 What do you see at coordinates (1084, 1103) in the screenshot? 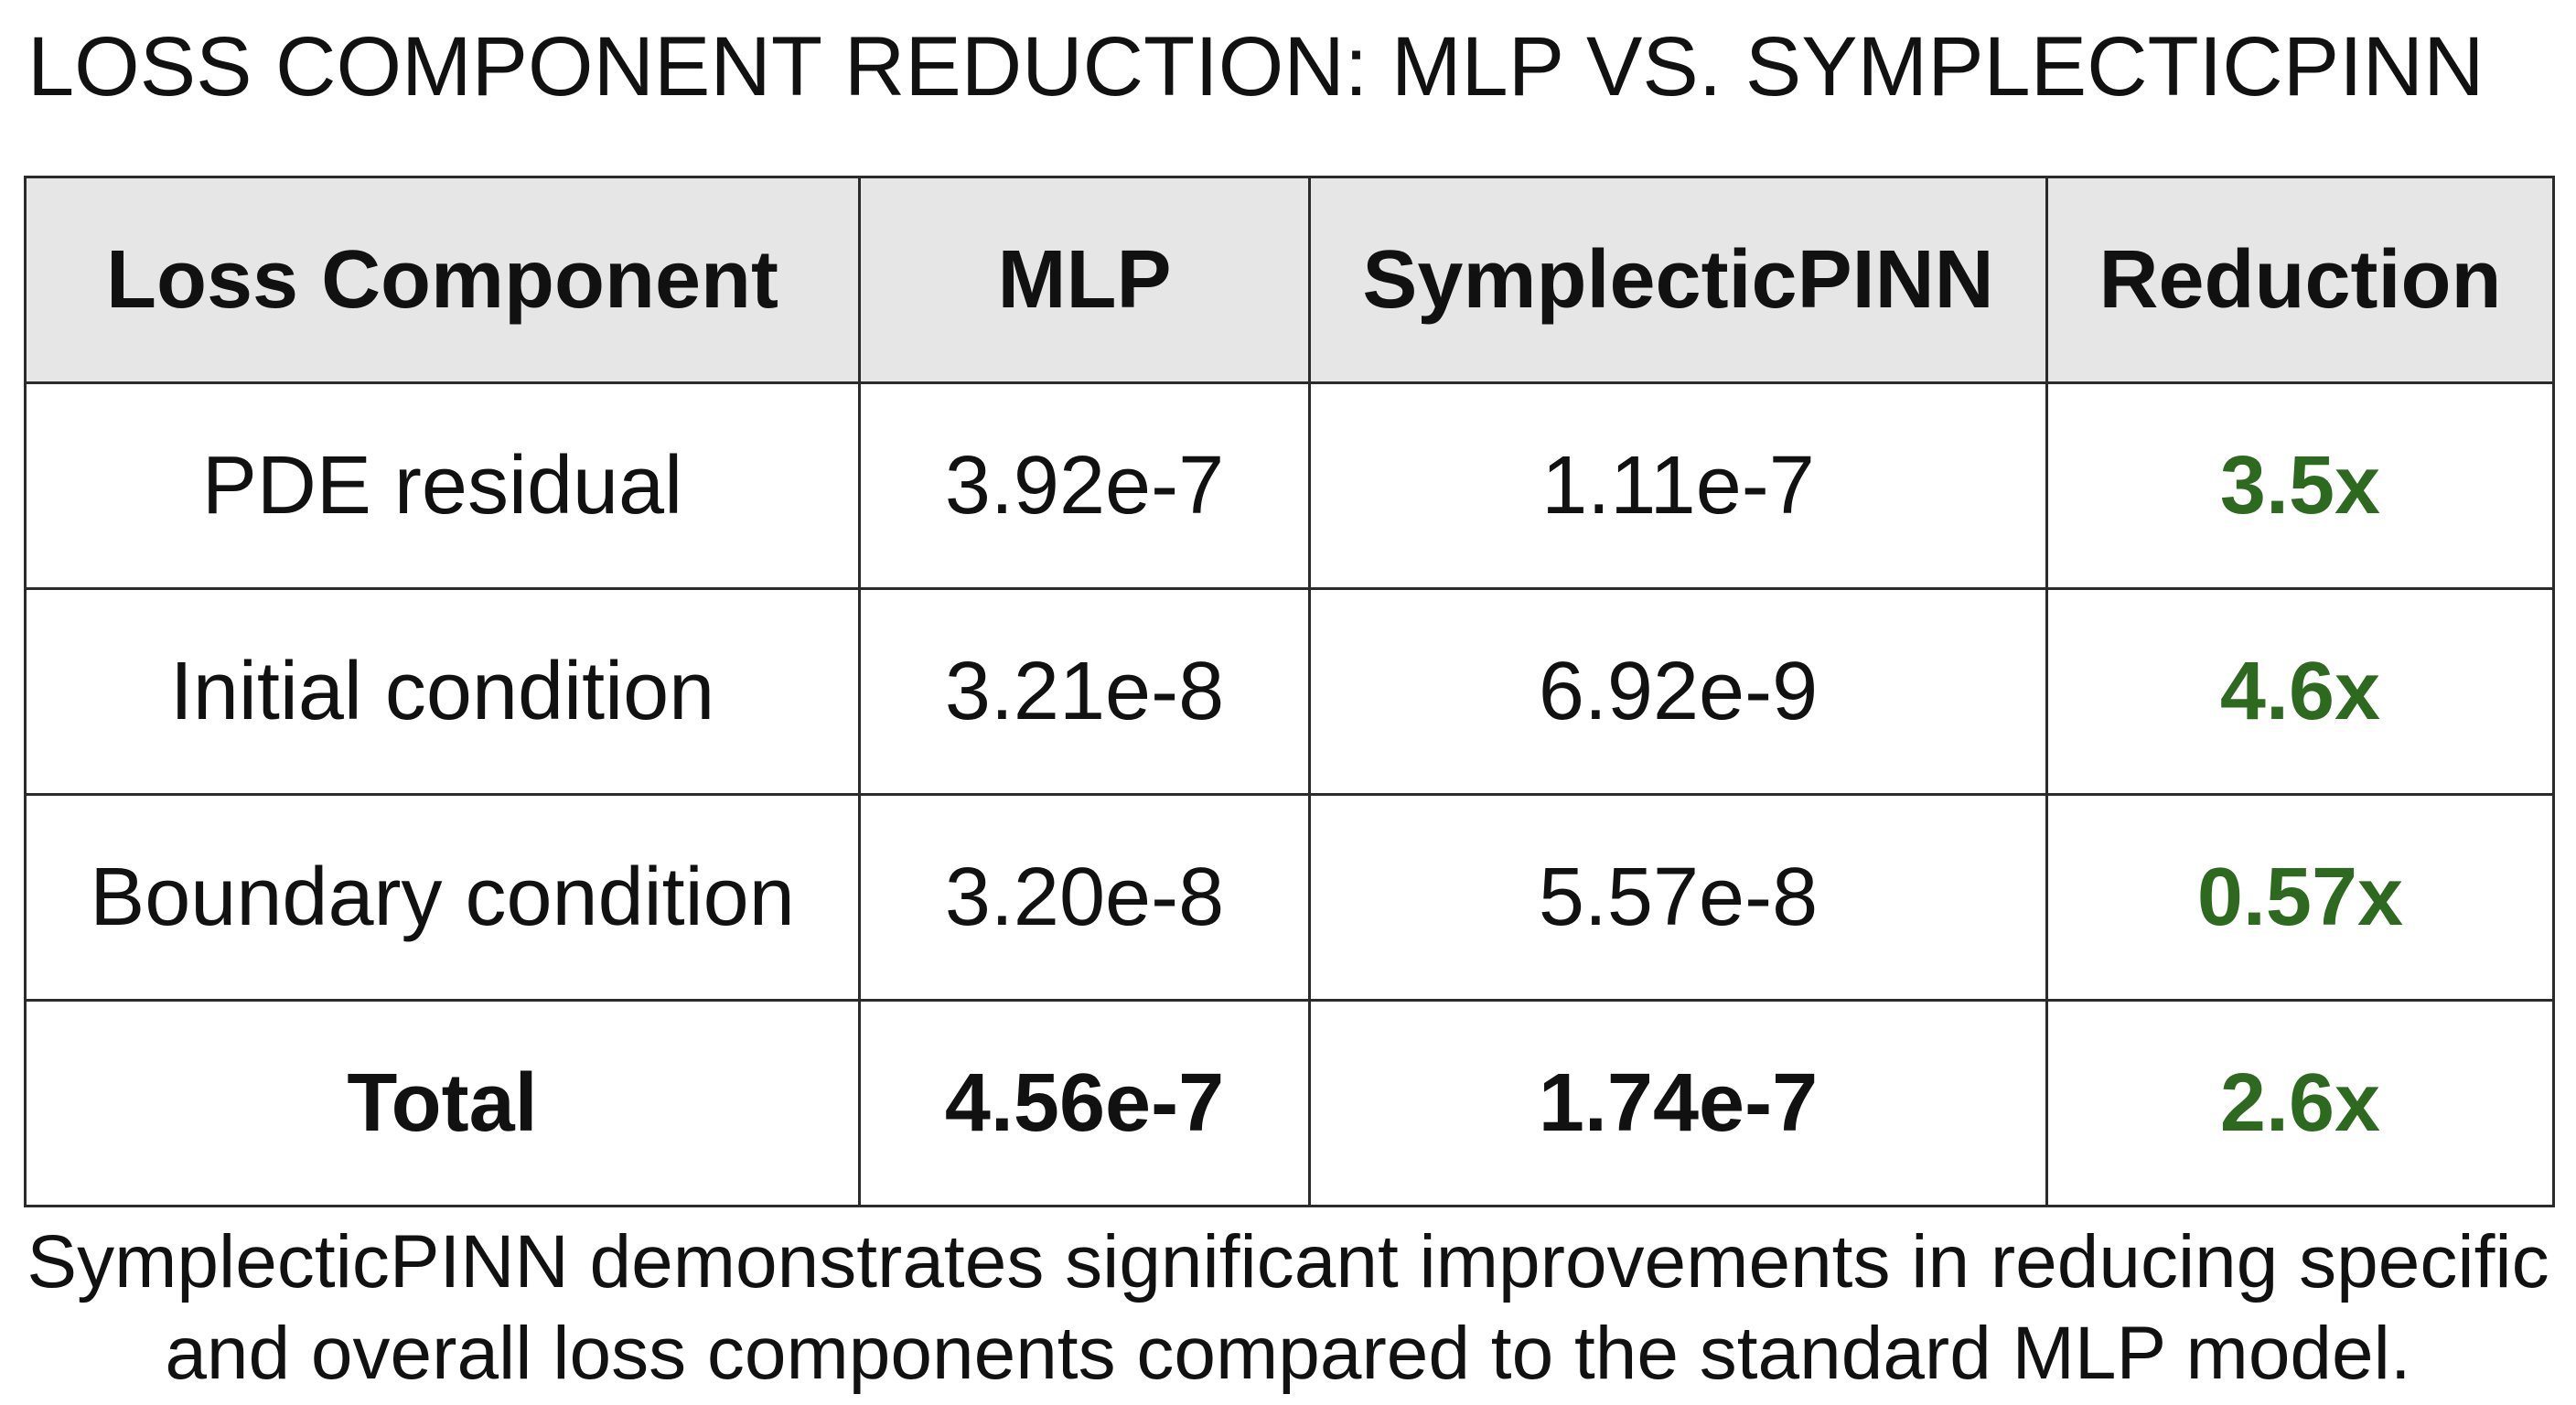
I see `cell-mlp: 4.56e-7` at bounding box center [1084, 1103].